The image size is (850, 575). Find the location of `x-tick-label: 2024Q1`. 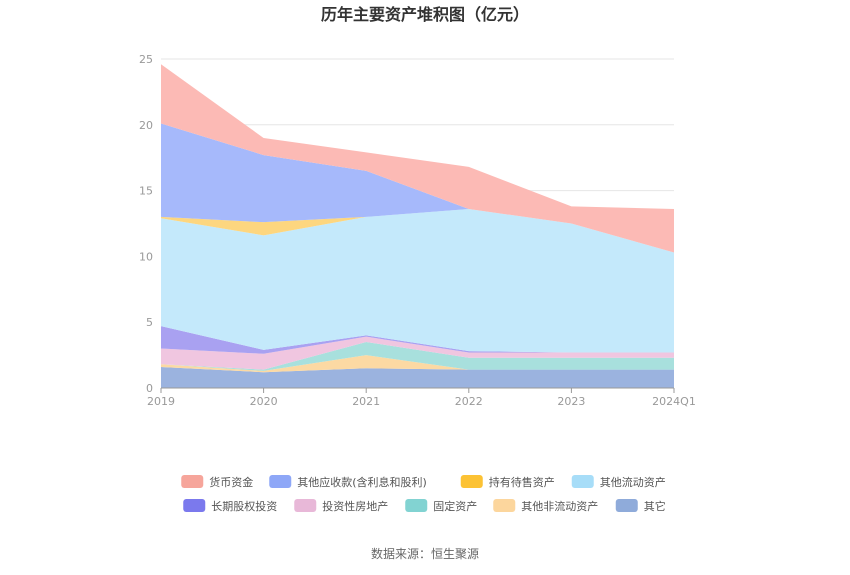

x-tick-label: 2024Q1 is located at coordinates (674, 401).